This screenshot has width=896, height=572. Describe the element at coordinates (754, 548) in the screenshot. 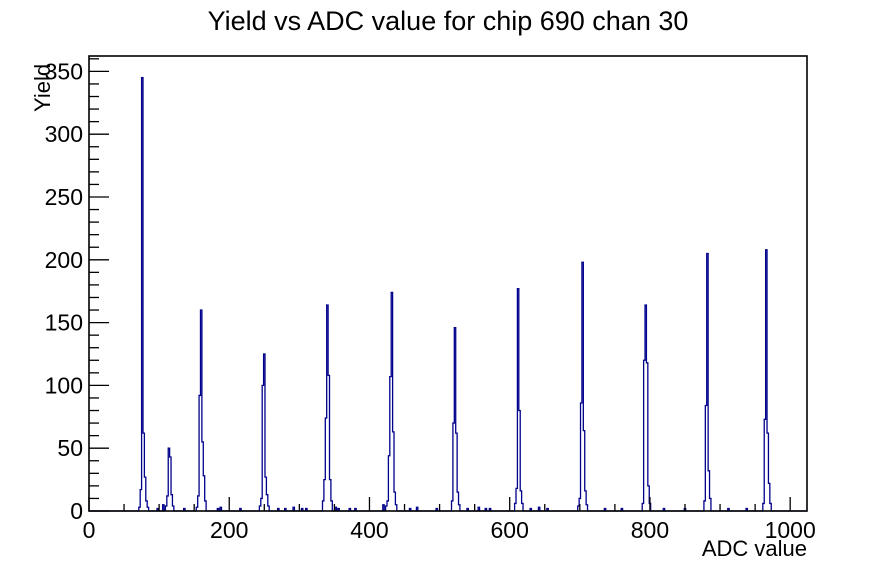

I see `x-axis-title: ADC value` at that location.